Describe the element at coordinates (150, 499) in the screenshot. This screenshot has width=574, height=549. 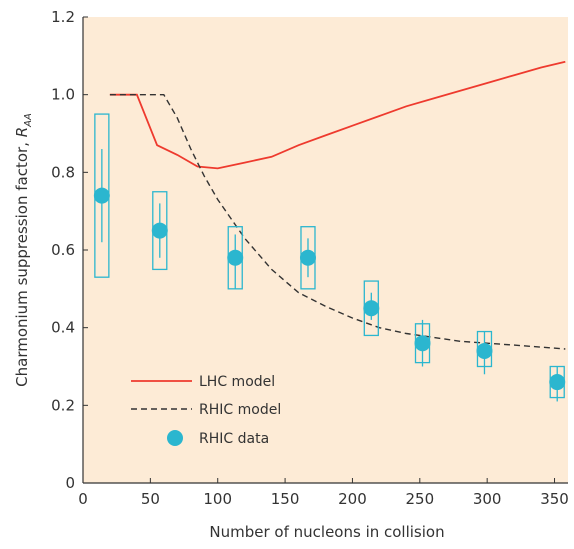
I see `x-tick-label: 50` at that location.